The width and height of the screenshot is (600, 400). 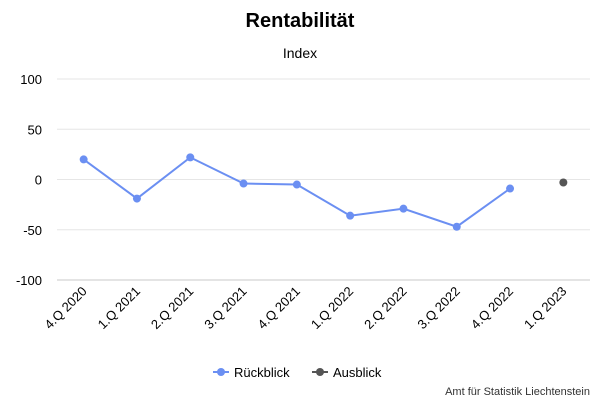 I want to click on series-line, so click(x=297, y=192).